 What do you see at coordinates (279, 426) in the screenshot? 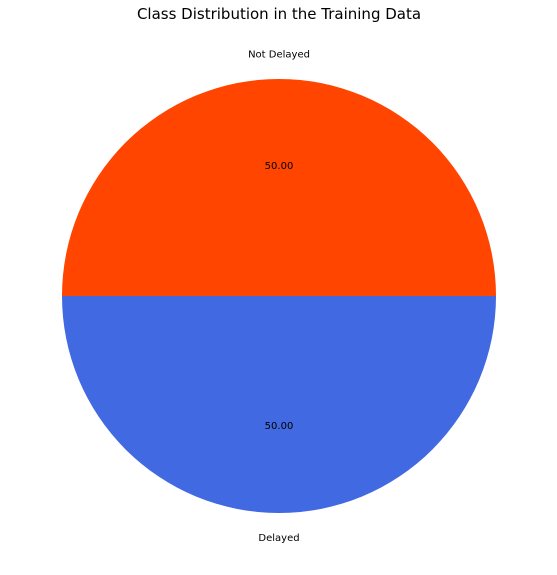
I see `slice-percent-label-1: 50.00` at bounding box center [279, 426].